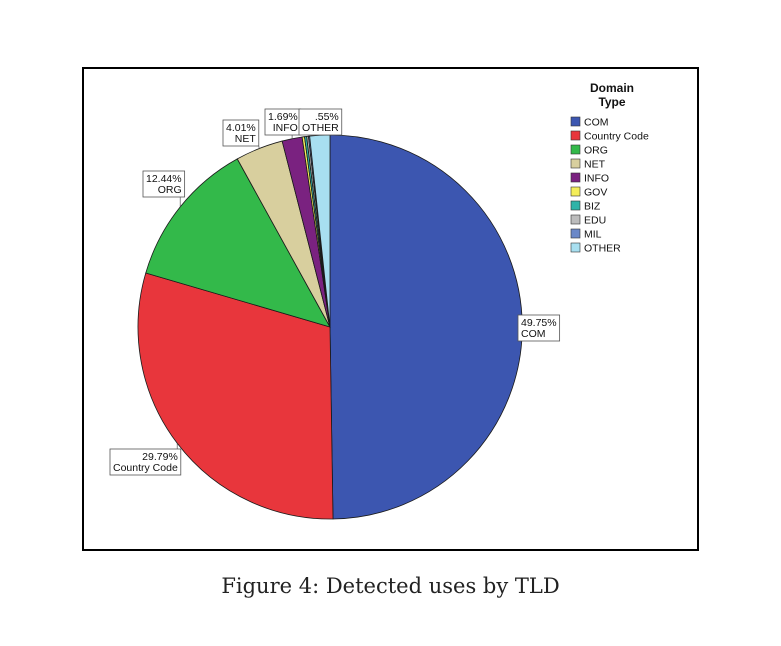  What do you see at coordinates (596, 151) in the screenshot?
I see `legend-label-org: ORG` at bounding box center [596, 151].